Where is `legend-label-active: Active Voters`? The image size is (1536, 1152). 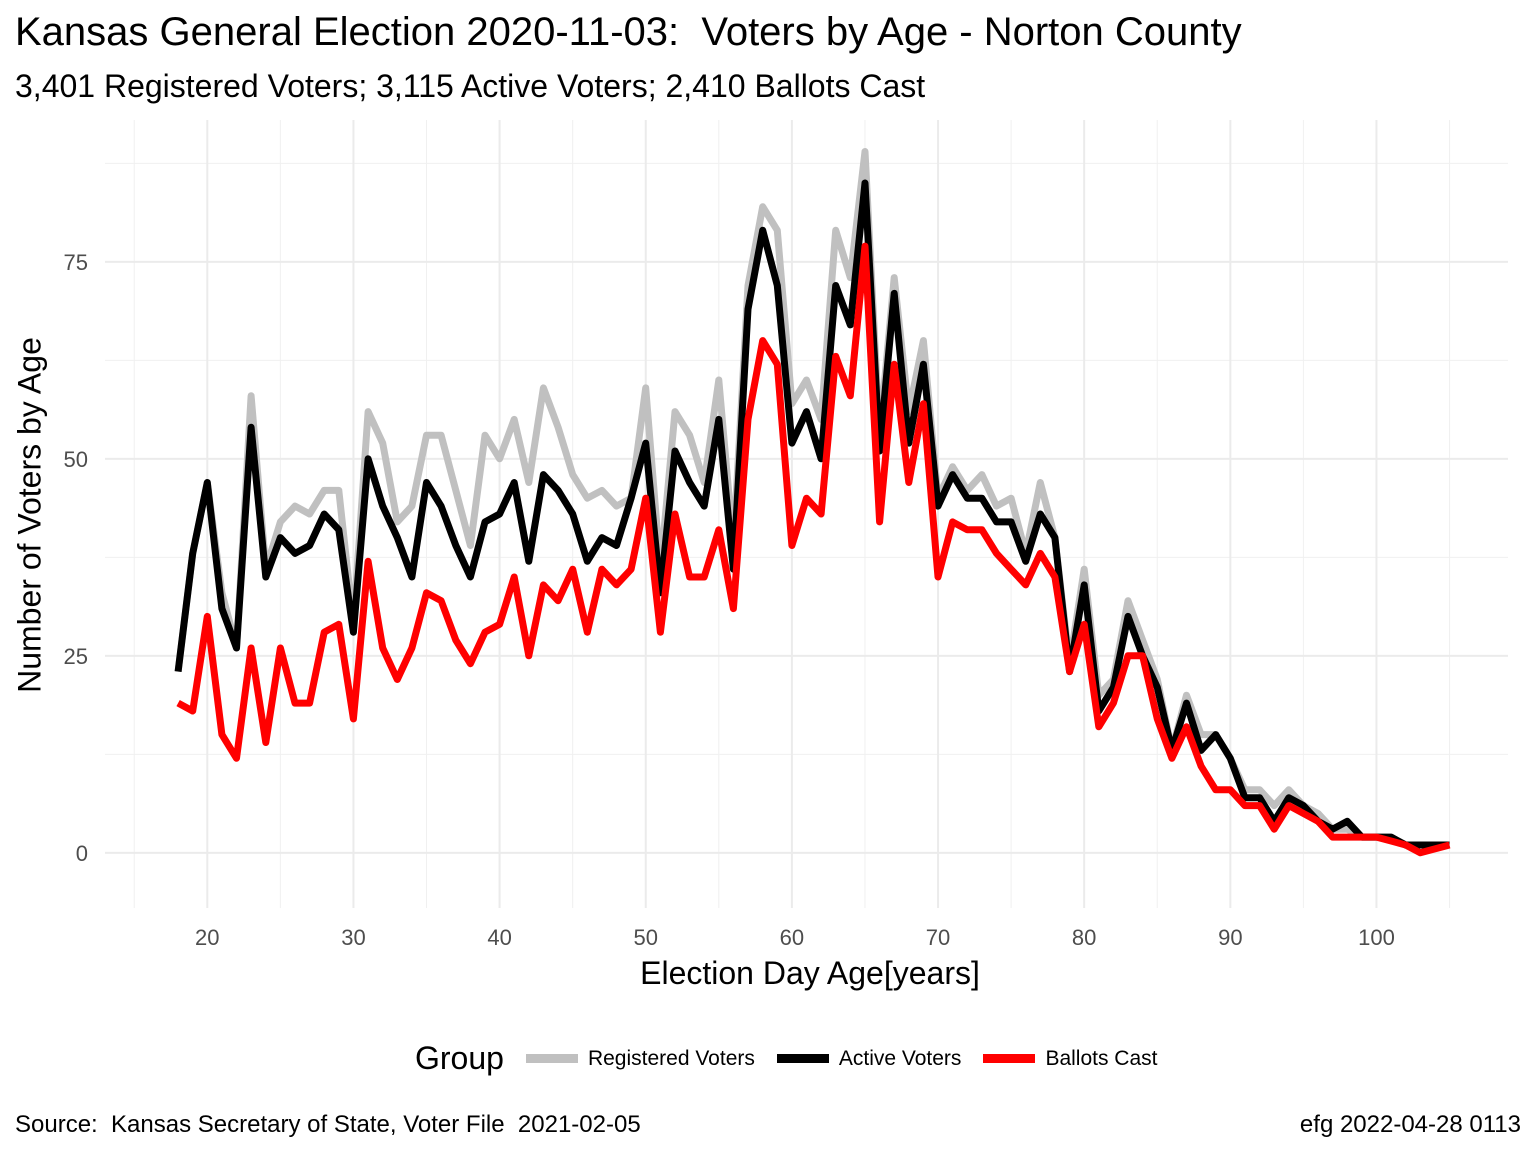
legend-label-active: Active Voters is located at coordinates (900, 1058).